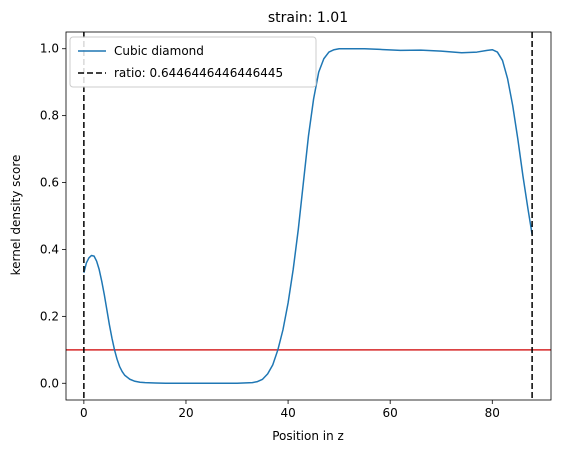 The width and height of the screenshot is (567, 453). What do you see at coordinates (390, 413) in the screenshot?
I see `x-tick-label: 60` at bounding box center [390, 413].